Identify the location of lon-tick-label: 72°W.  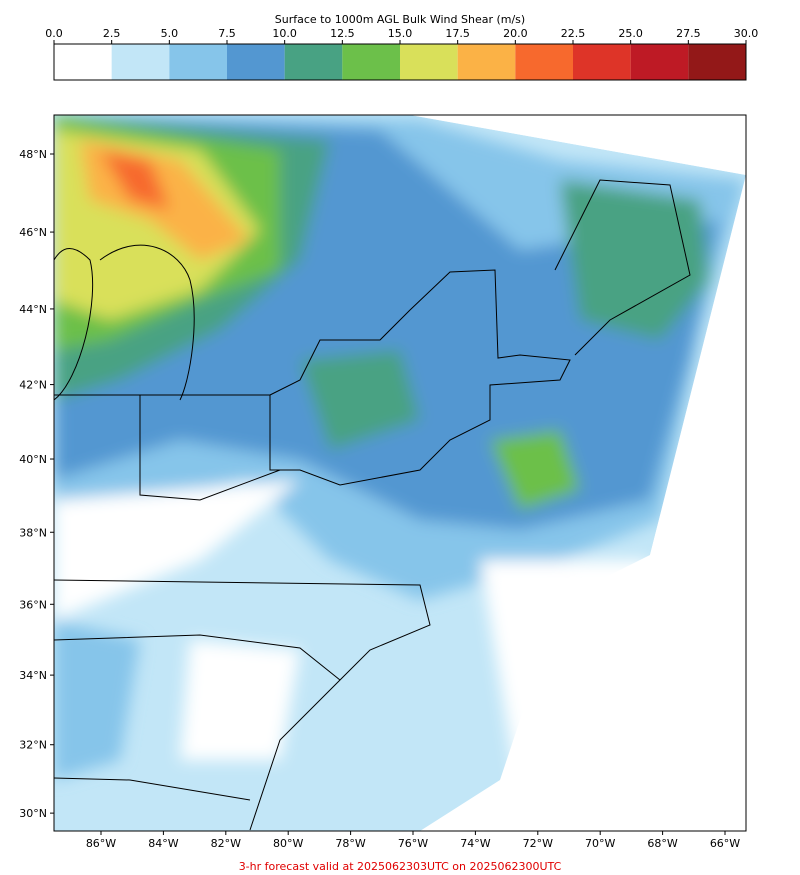
(538, 843).